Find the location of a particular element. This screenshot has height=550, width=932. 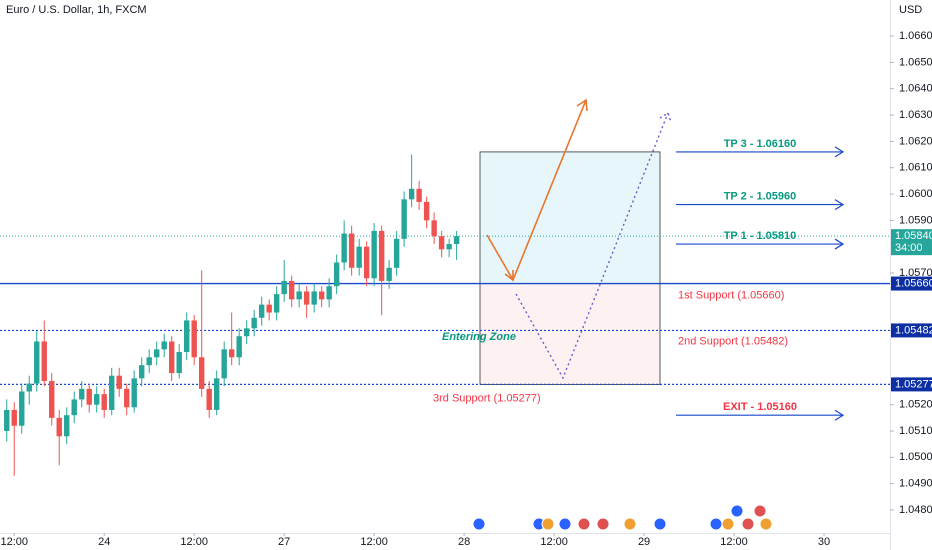

y-tick-label: 1.06400 is located at coordinates (915, 89).